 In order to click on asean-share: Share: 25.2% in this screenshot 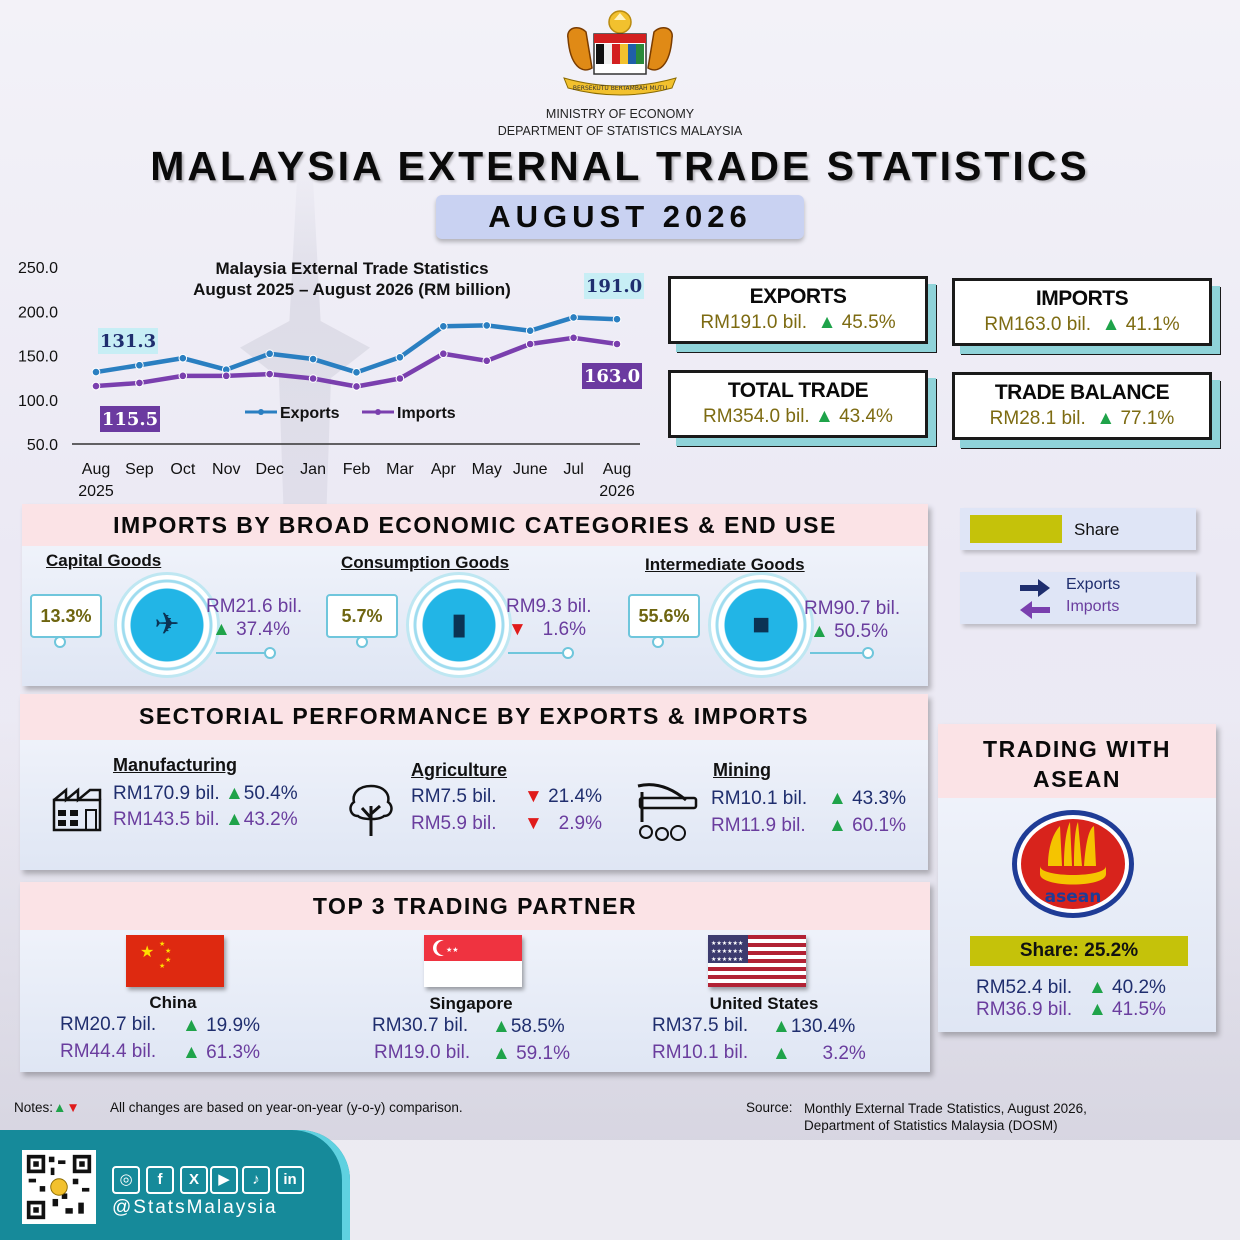, I will do `click(1079, 951)`.